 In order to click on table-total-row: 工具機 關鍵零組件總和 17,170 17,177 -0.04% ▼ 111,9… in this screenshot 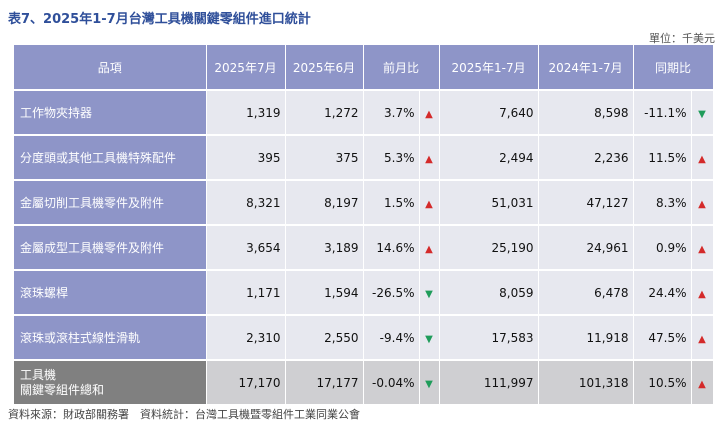, I will do `click(364, 383)`.